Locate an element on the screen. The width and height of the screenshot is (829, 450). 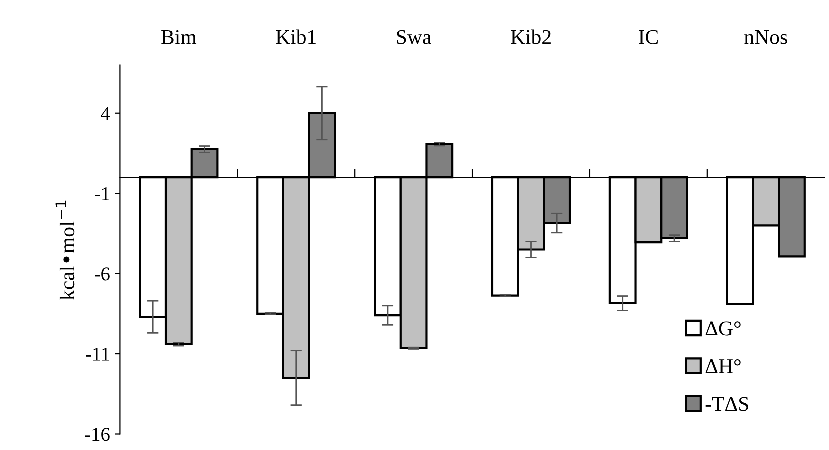
legend-label: ΔH° is located at coordinates (723, 366).